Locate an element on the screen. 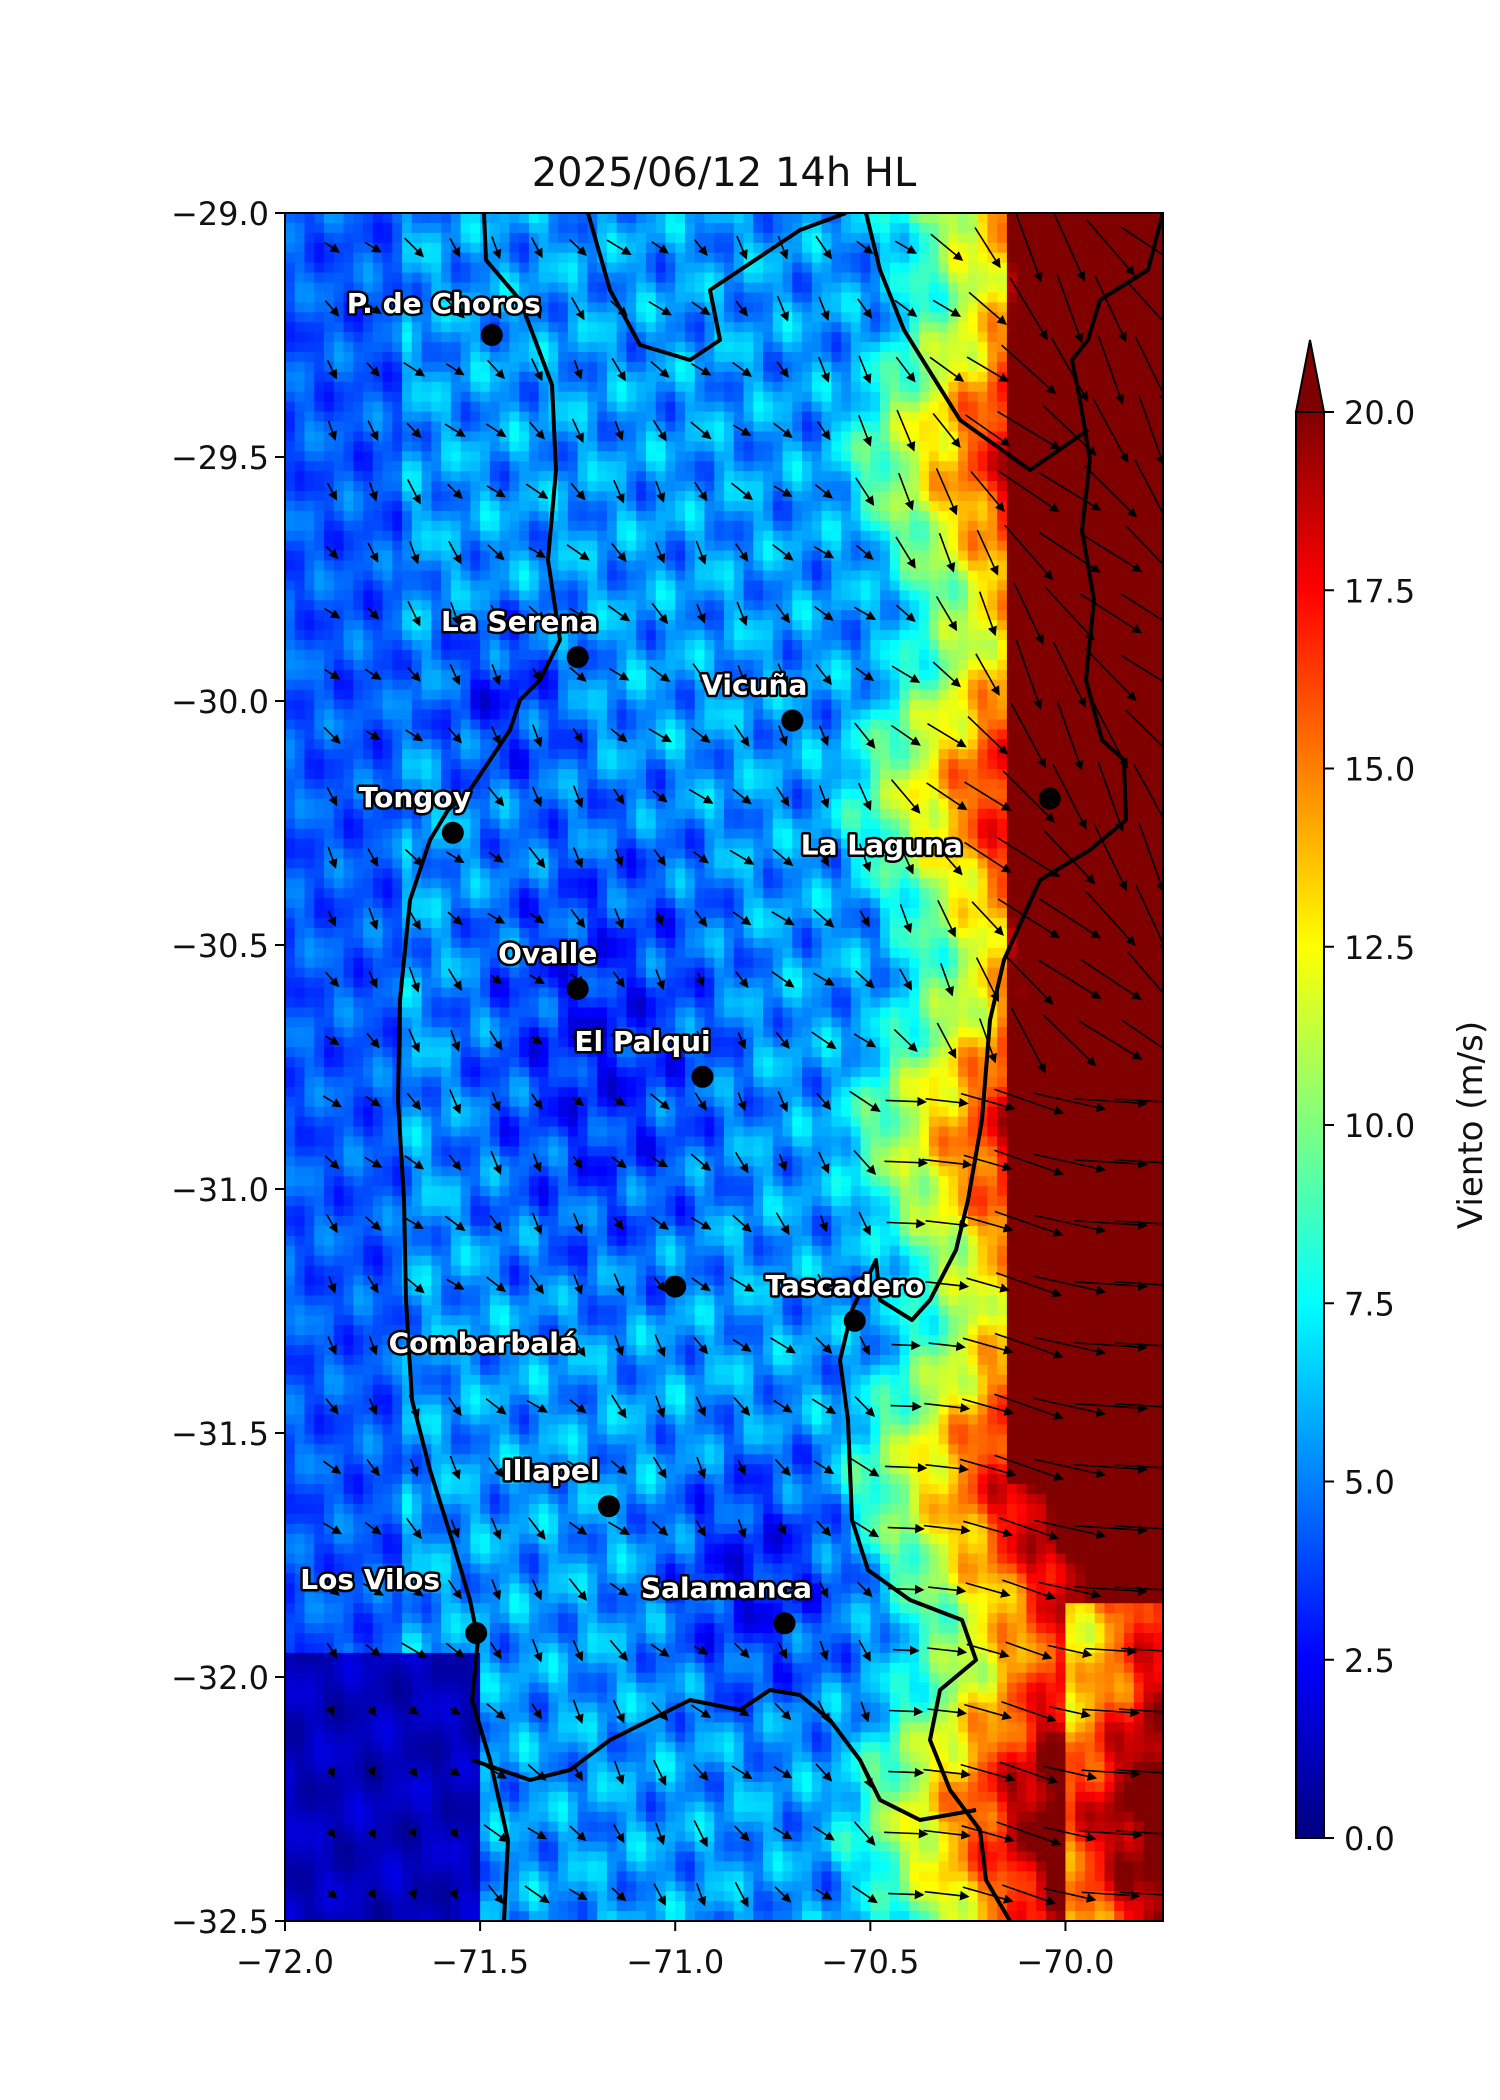 Image resolution: width=1500 pixels, height=2100 pixels. x-tick-label: −72.0 is located at coordinates (285, 1962).